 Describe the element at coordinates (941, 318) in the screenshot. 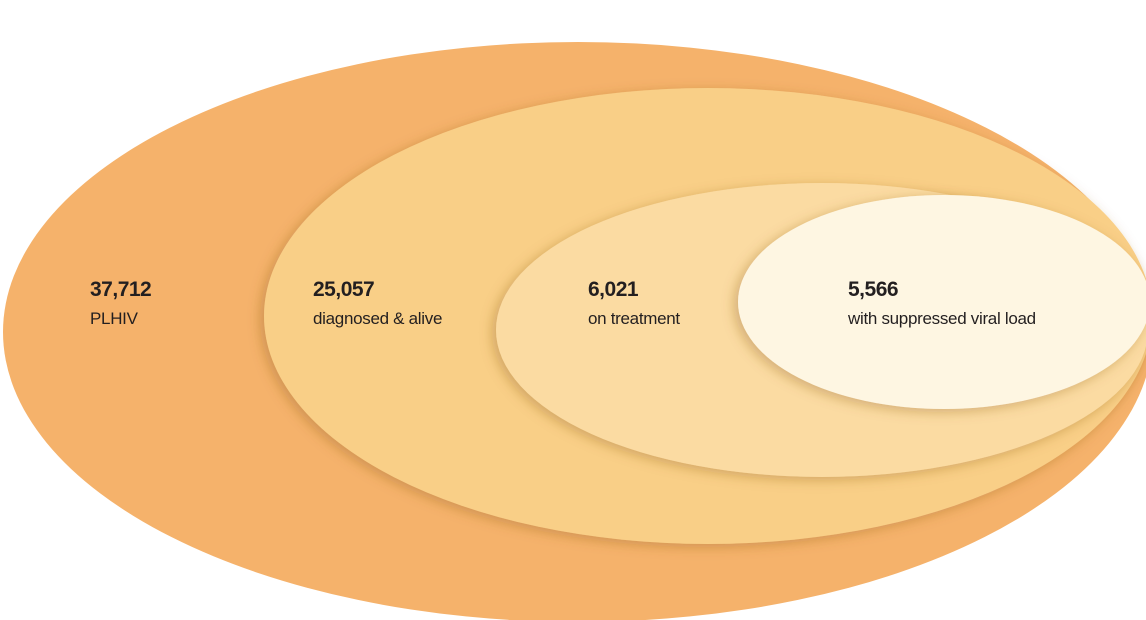

I see `node-label: with suppressed viral load` at that location.